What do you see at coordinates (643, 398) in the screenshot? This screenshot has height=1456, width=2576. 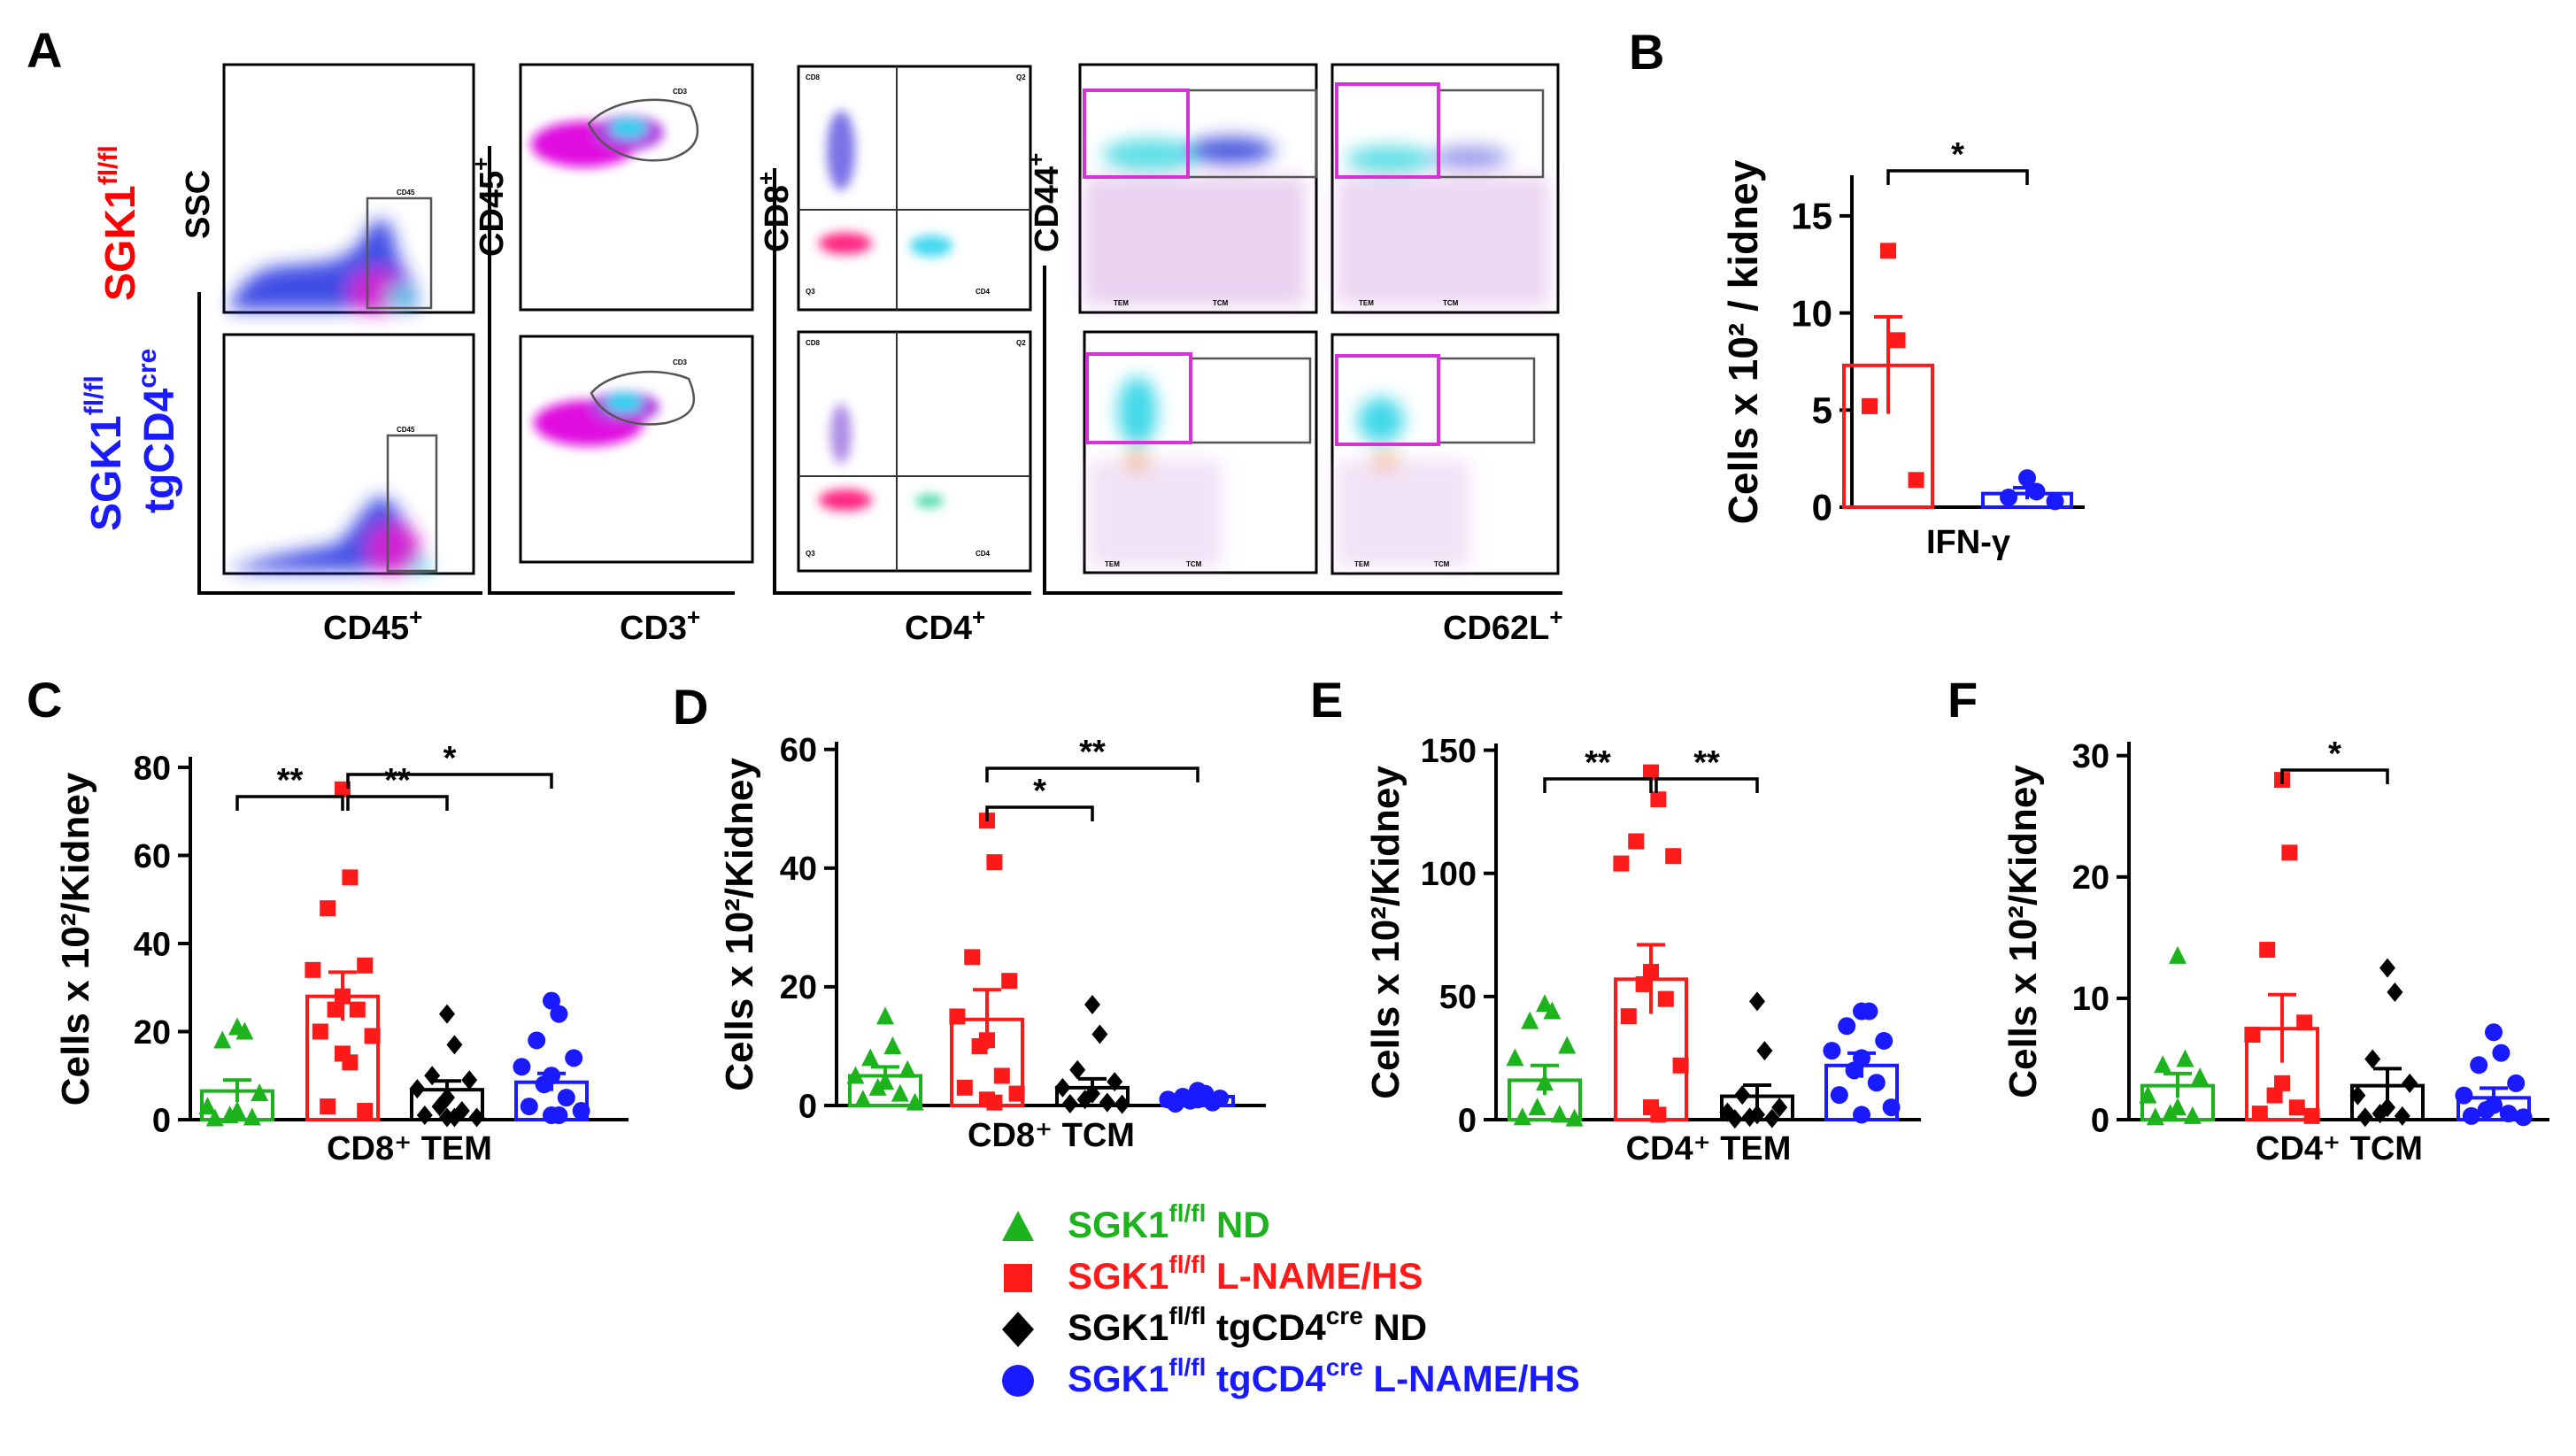 I see `gate-cd3-bottom` at bounding box center [643, 398].